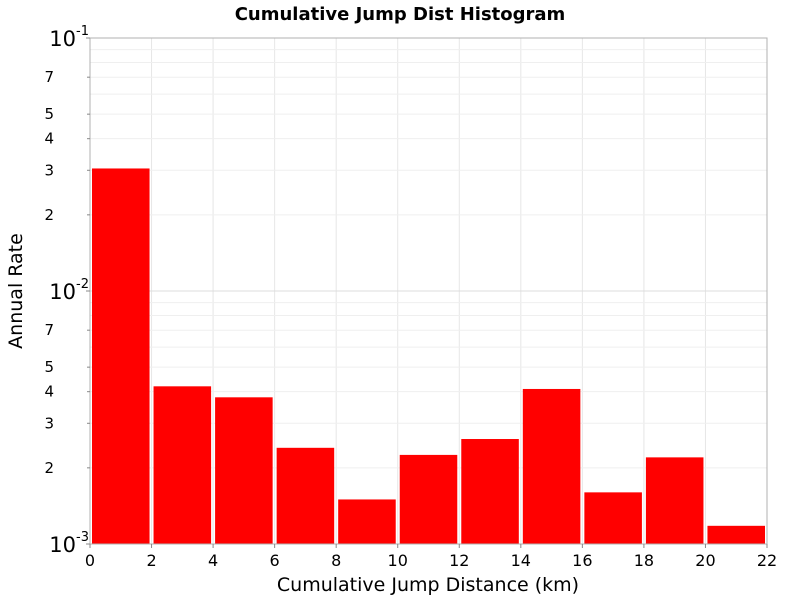 The width and height of the screenshot is (800, 600). Describe the element at coordinates (82, 537) in the screenshot. I see `y-major-tick-exponent: -3` at that location.